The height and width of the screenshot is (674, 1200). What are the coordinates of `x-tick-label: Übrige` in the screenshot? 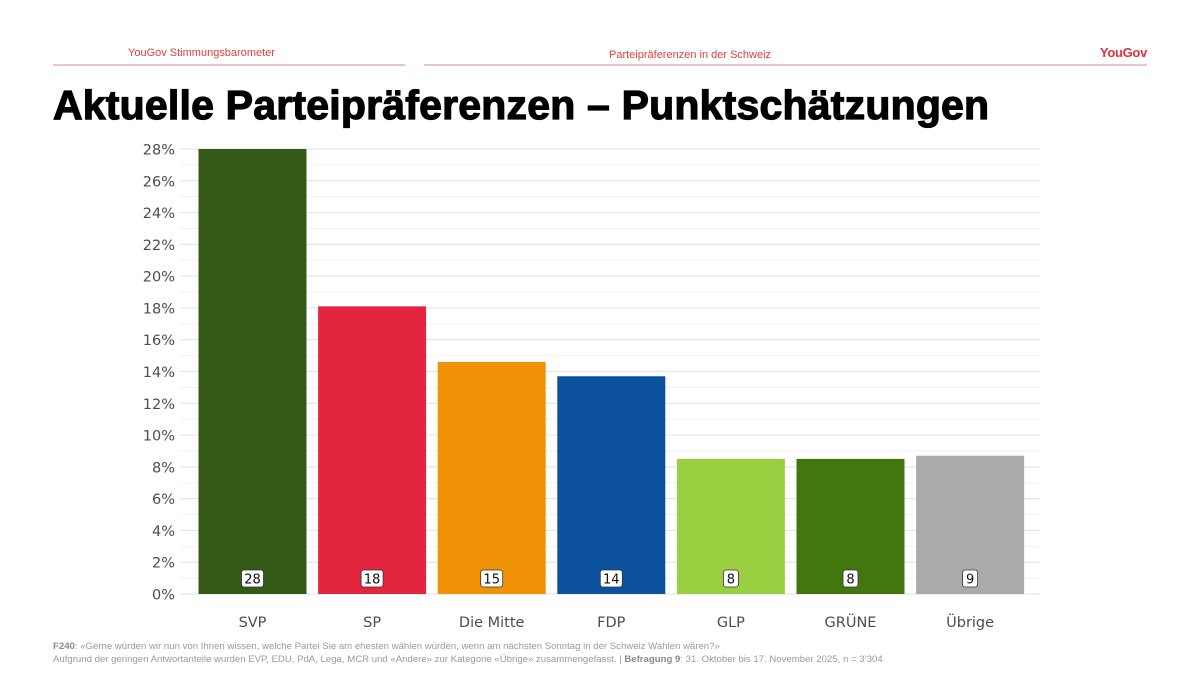 It's located at (970, 622).